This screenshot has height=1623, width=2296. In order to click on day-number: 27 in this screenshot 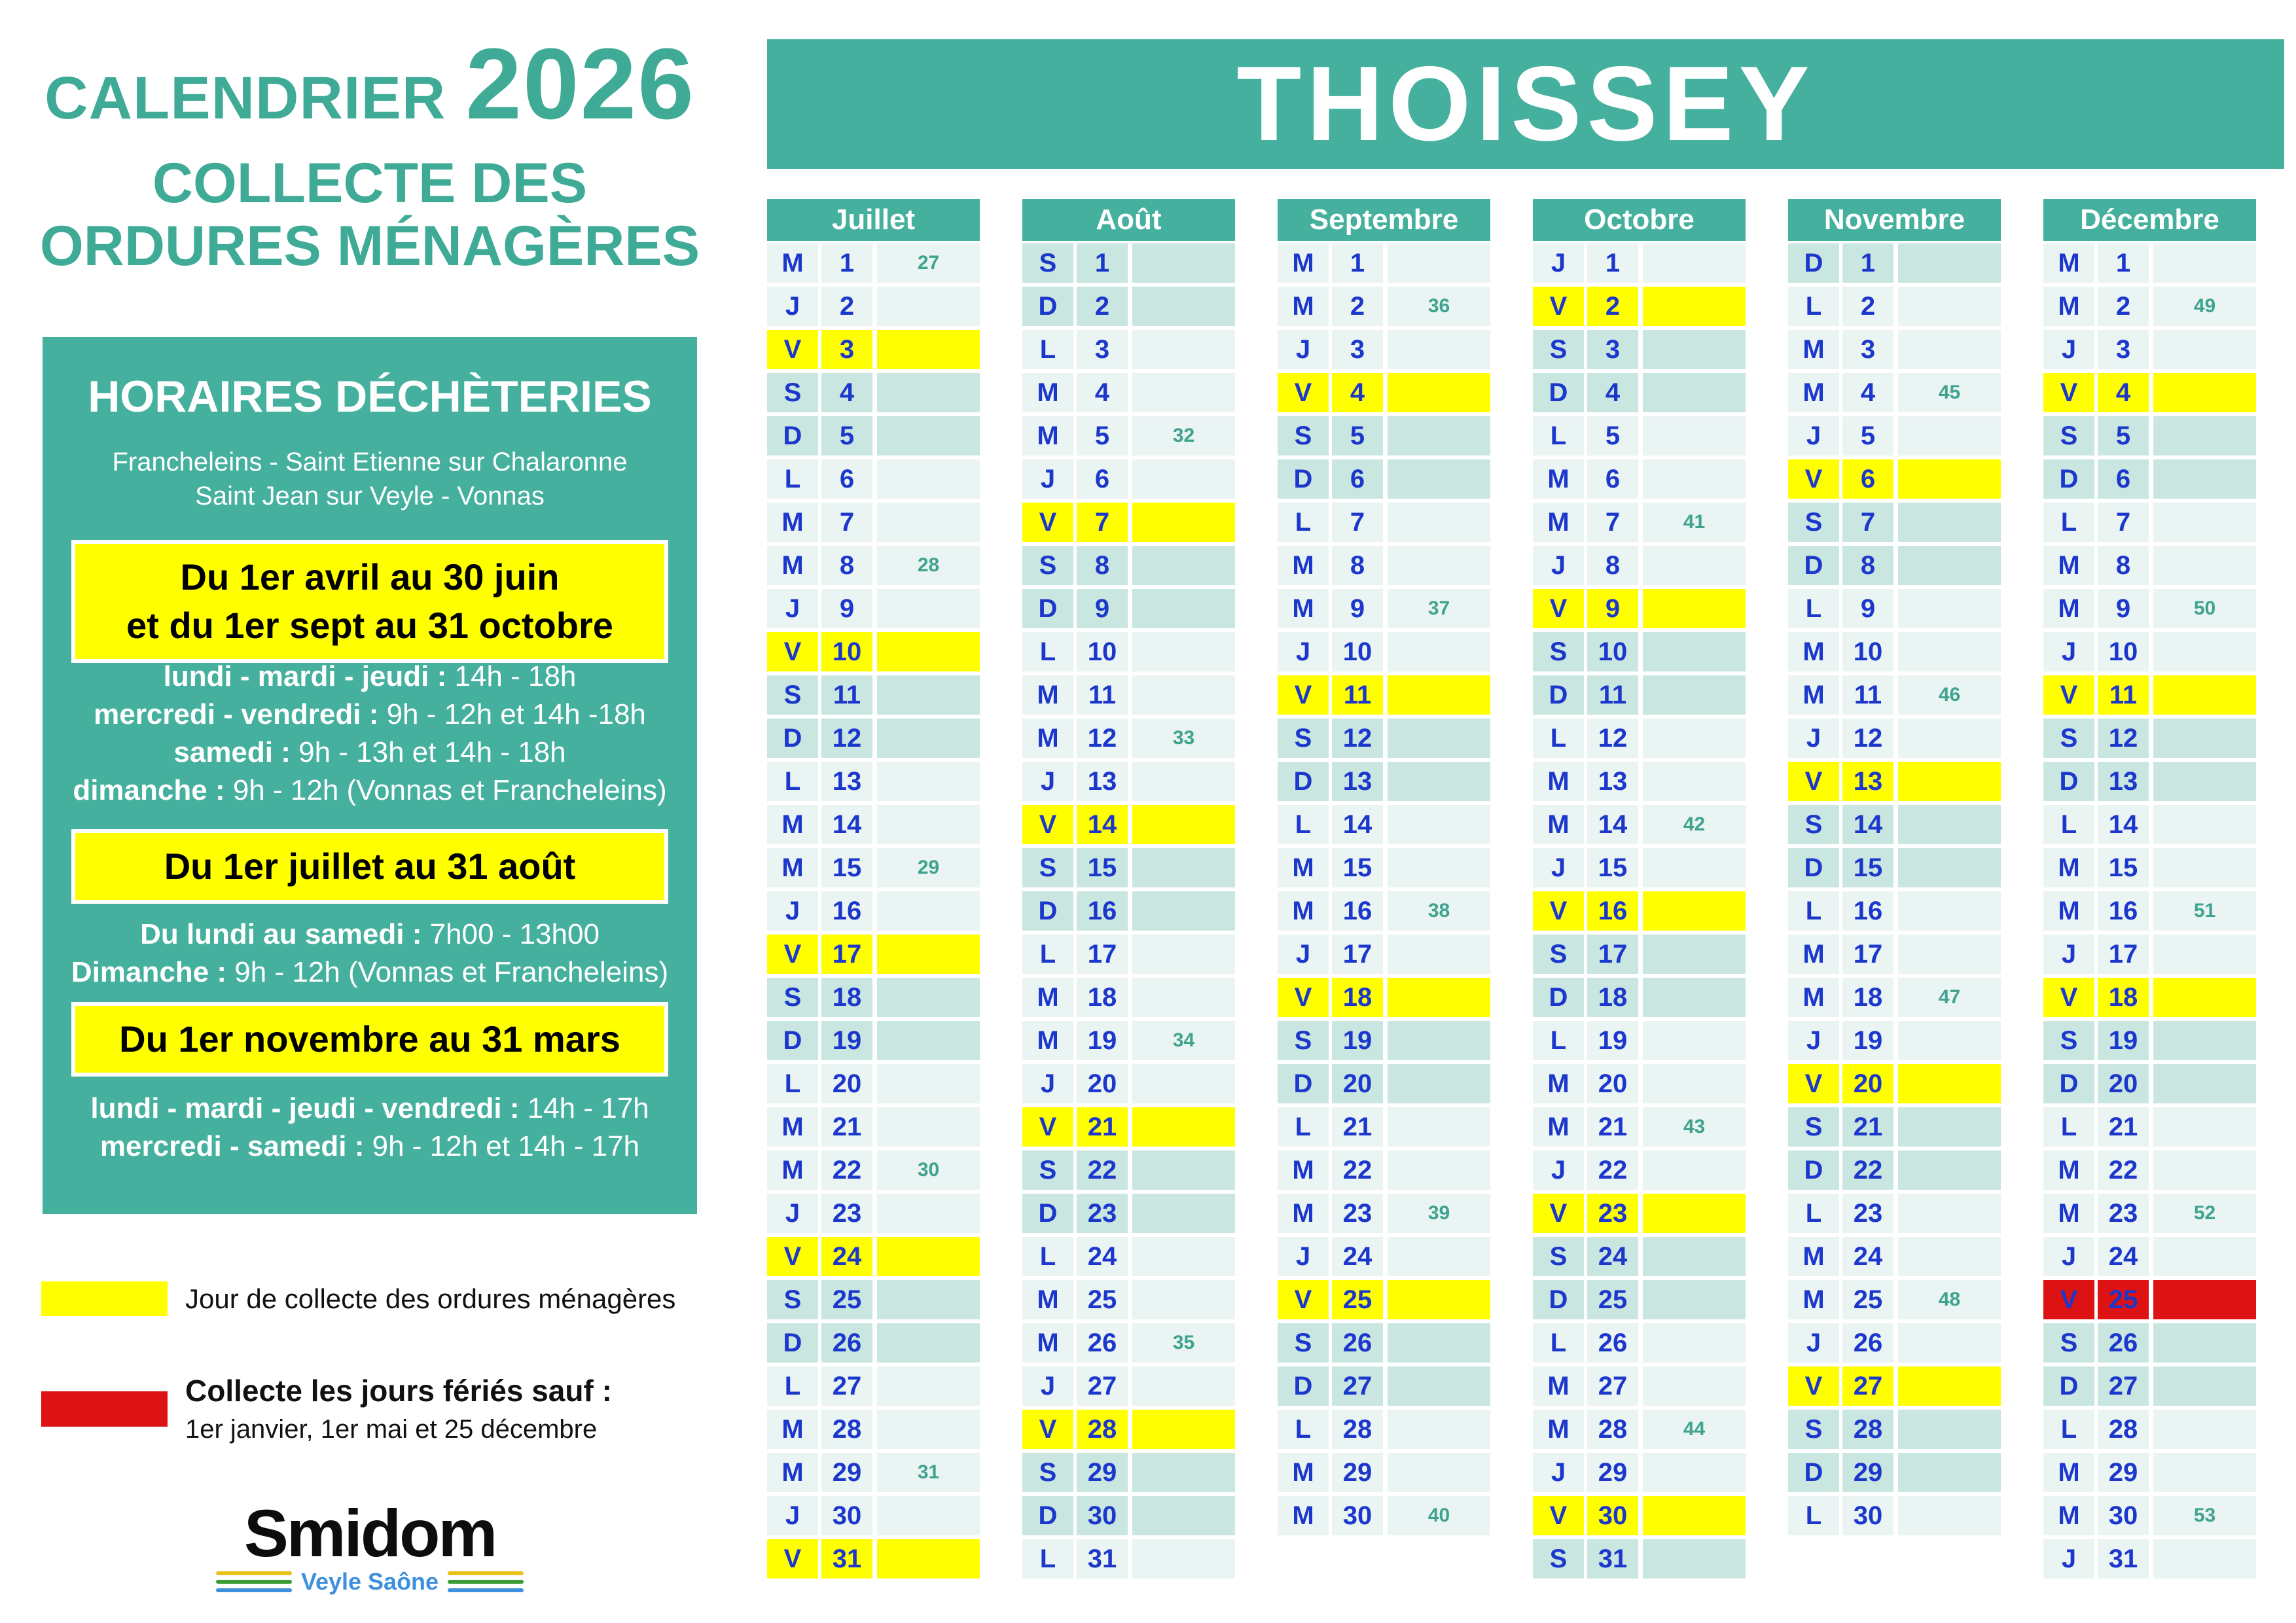, I will do `click(1612, 1386)`.